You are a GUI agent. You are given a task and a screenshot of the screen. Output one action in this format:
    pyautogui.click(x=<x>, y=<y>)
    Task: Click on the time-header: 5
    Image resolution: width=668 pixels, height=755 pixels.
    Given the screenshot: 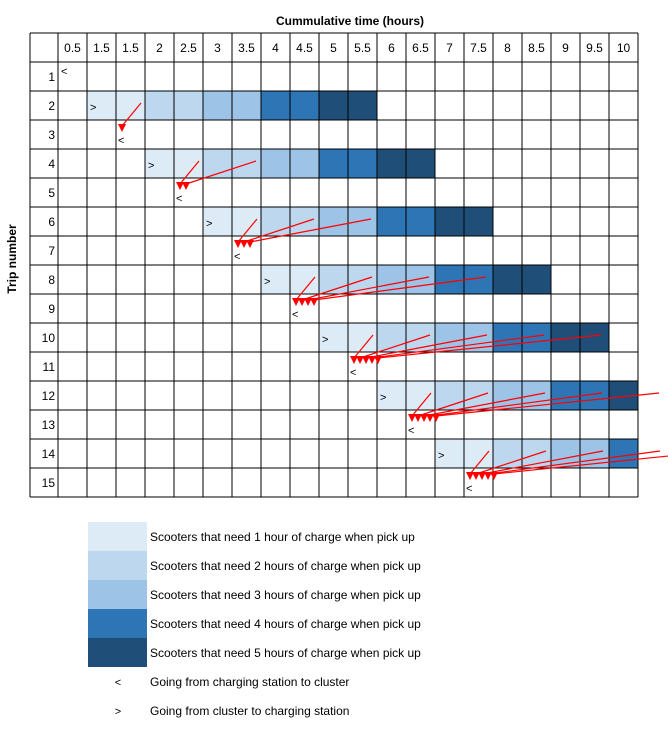 What is the action you would take?
    pyautogui.click(x=333, y=48)
    